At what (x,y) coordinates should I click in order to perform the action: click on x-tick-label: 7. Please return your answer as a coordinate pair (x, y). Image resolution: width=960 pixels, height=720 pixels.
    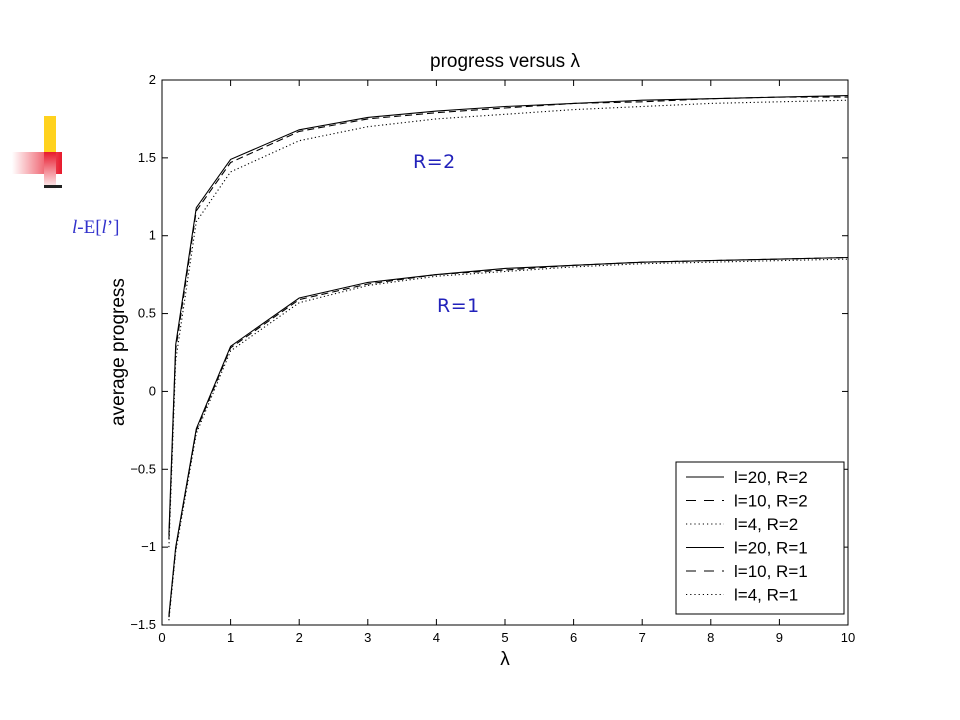
    Looking at the image, I should click on (642, 637).